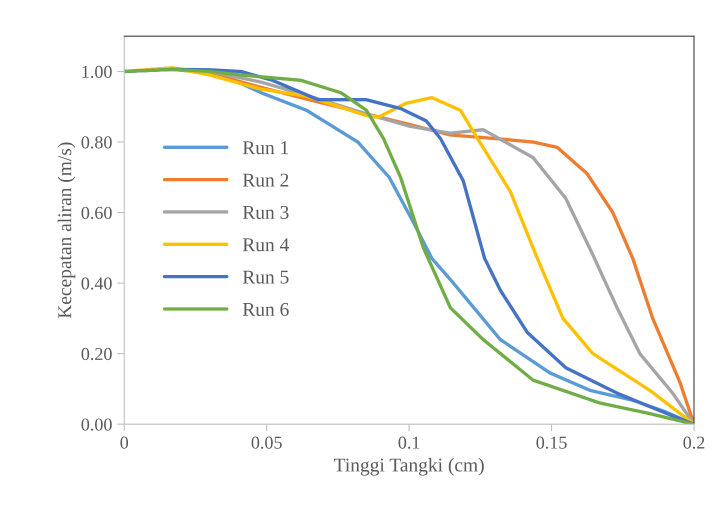 This screenshot has height=525, width=714. I want to click on y-tick-label: 0.40, so click(97, 283).